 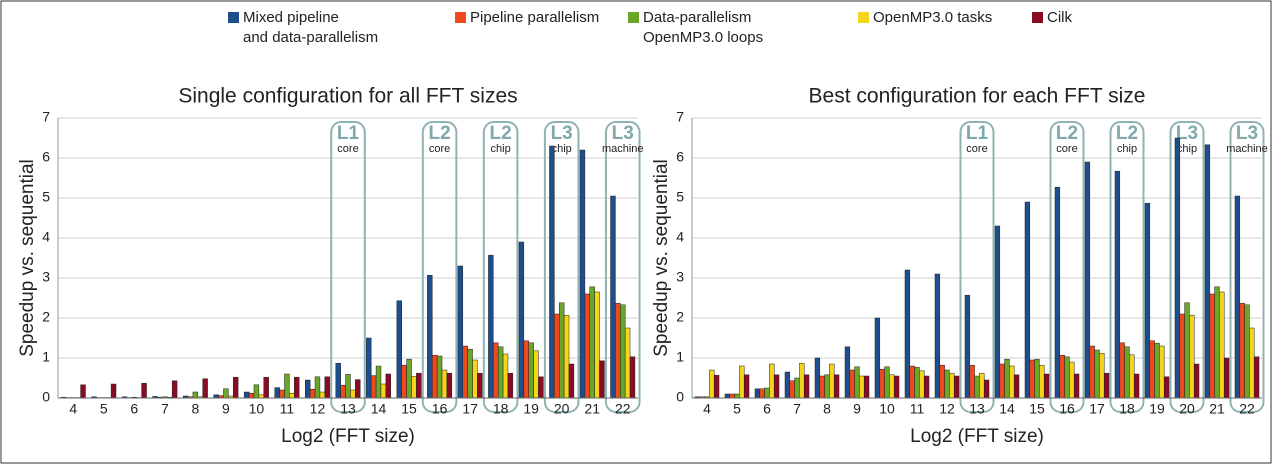 What do you see at coordinates (379, 409) in the screenshot?
I see `x-tick-label: 14` at bounding box center [379, 409].